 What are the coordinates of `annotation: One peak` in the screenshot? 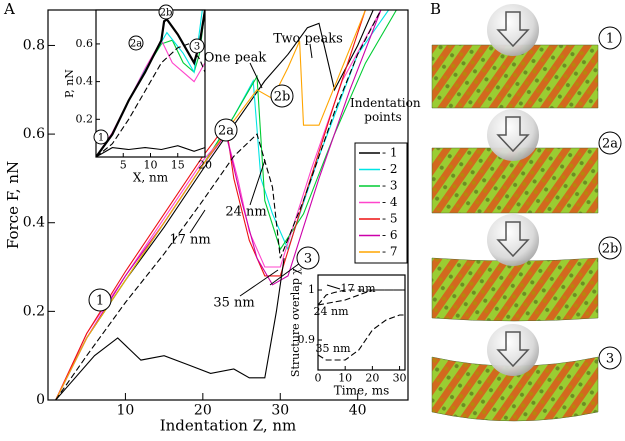 It's located at (235, 58).